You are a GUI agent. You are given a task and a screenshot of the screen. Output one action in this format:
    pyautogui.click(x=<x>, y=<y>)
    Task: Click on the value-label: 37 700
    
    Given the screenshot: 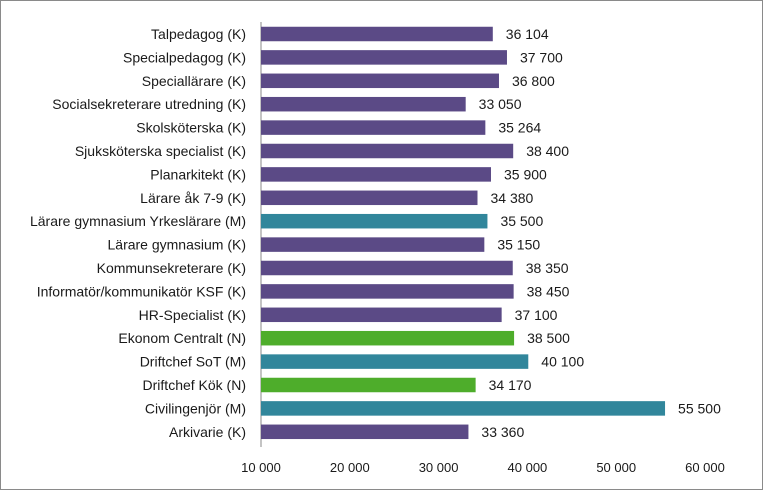 What is the action you would take?
    pyautogui.click(x=541, y=57)
    